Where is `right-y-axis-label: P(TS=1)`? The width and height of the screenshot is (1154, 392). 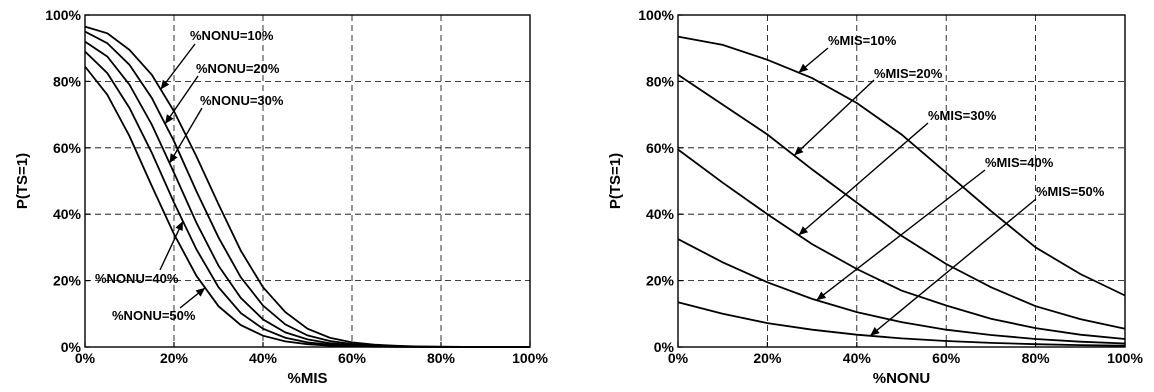
right-y-axis-label: P(TS=1) is located at coordinates (615, 181).